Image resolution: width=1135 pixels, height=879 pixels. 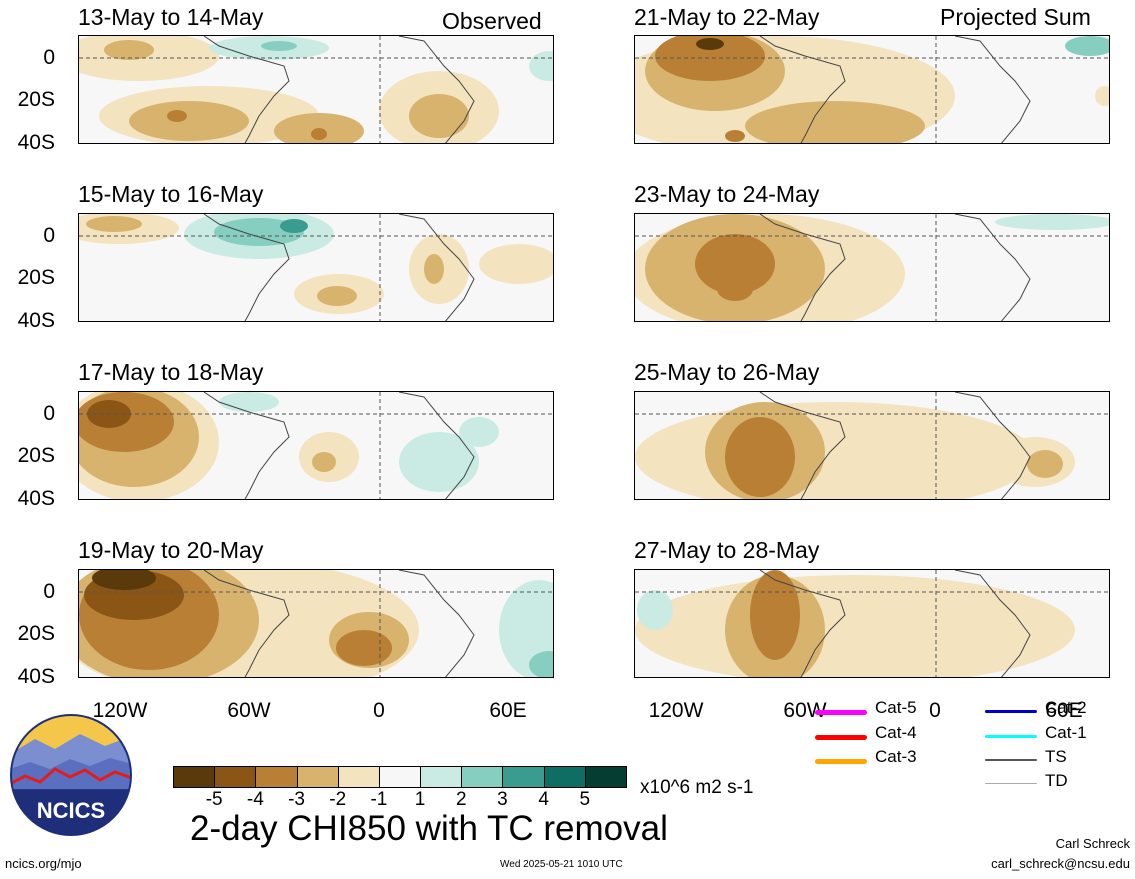 I want to click on legend-label: Cat-4, so click(x=896, y=732).